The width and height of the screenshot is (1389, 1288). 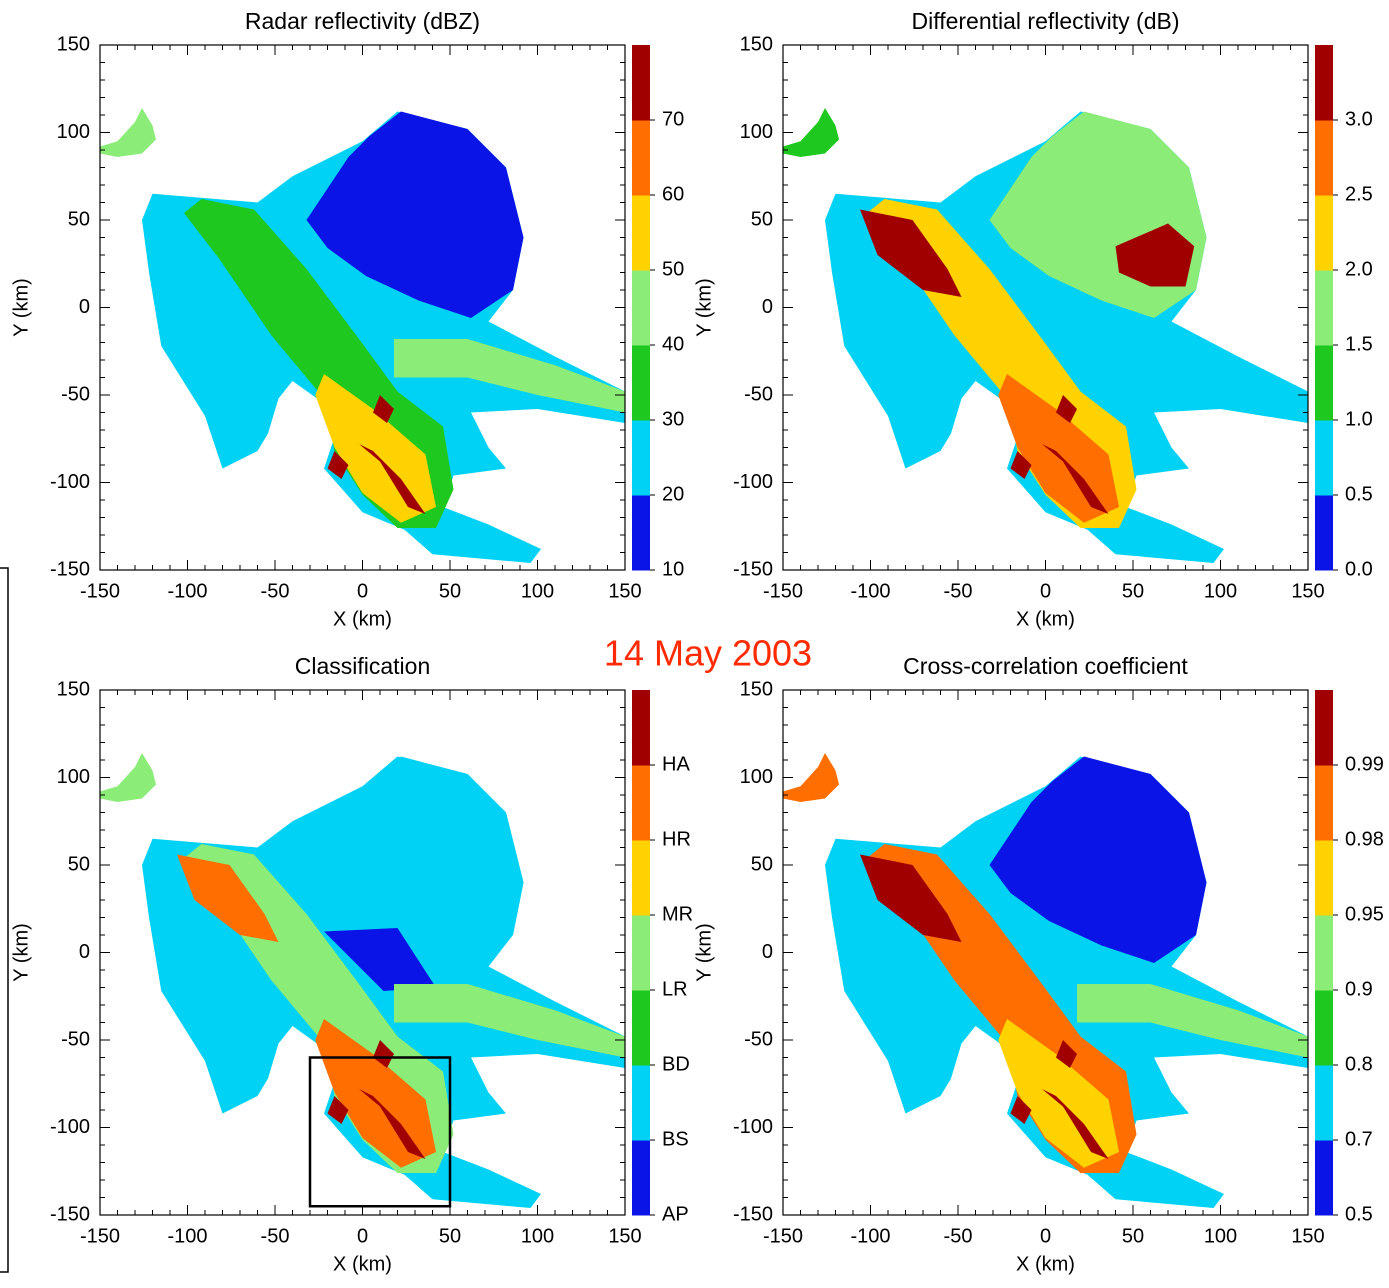 What do you see at coordinates (1359, 194) in the screenshot?
I see `colorbar-label: 2.5` at bounding box center [1359, 194].